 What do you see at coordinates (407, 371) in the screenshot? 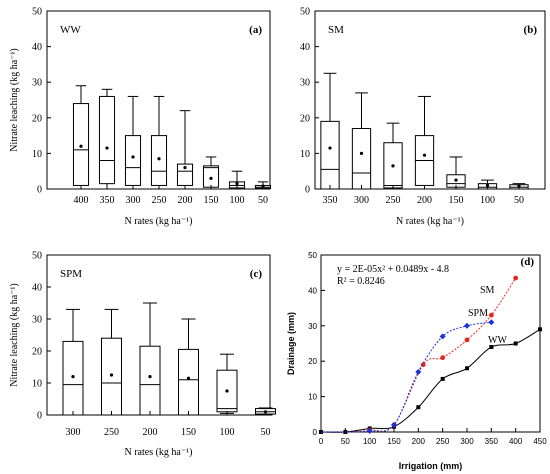
I see `series-spm: SPM` at bounding box center [407, 371].